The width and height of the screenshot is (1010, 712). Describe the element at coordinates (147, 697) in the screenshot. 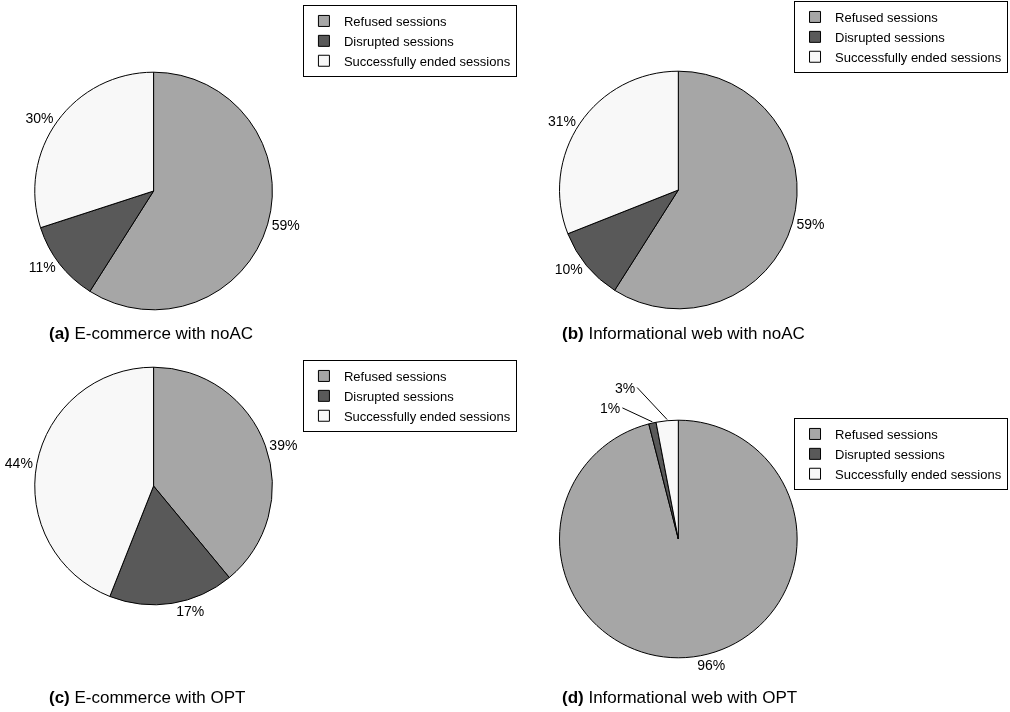

I see `text: (c) E-commerce with OPT` at that location.